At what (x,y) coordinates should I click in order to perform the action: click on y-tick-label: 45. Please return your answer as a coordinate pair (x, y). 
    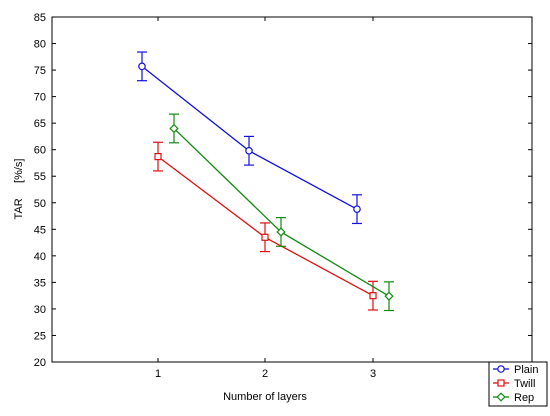
    Looking at the image, I should click on (40, 230).